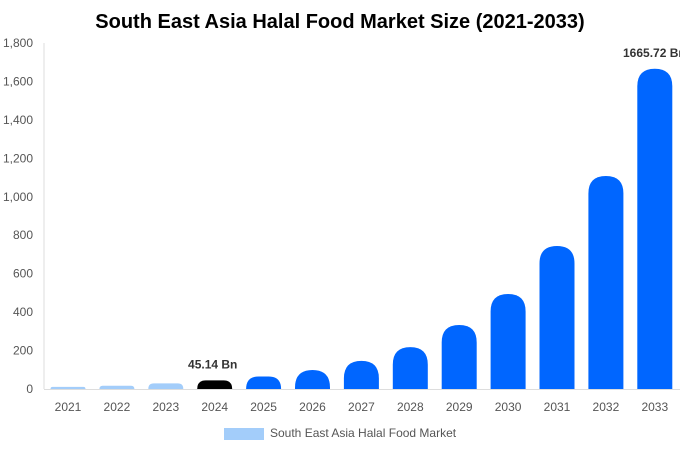  Describe the element at coordinates (363, 433) in the screenshot. I see `legend-label: South East Asia Halal Food Market` at that location.